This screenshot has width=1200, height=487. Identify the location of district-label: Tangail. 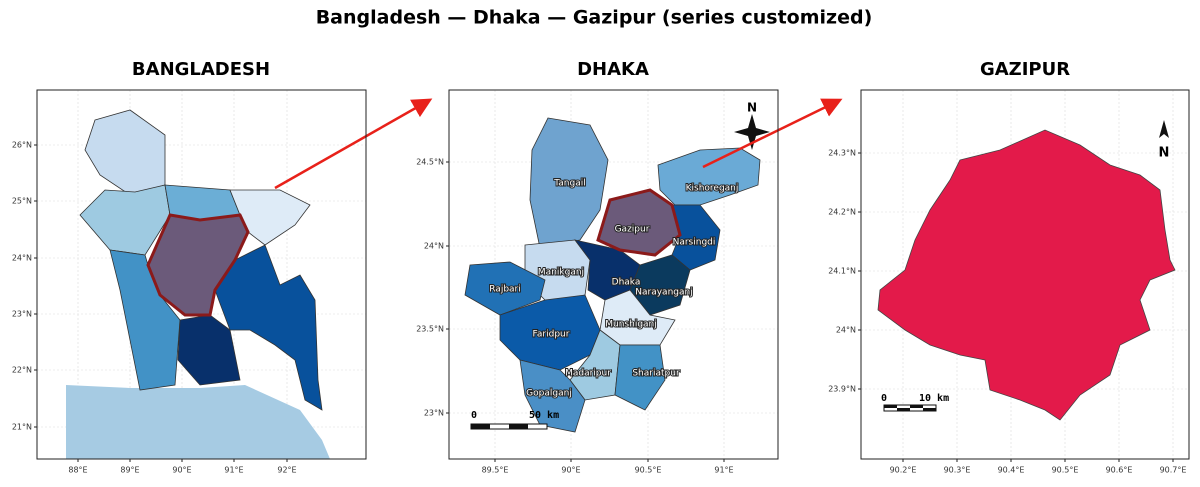
(569, 184).